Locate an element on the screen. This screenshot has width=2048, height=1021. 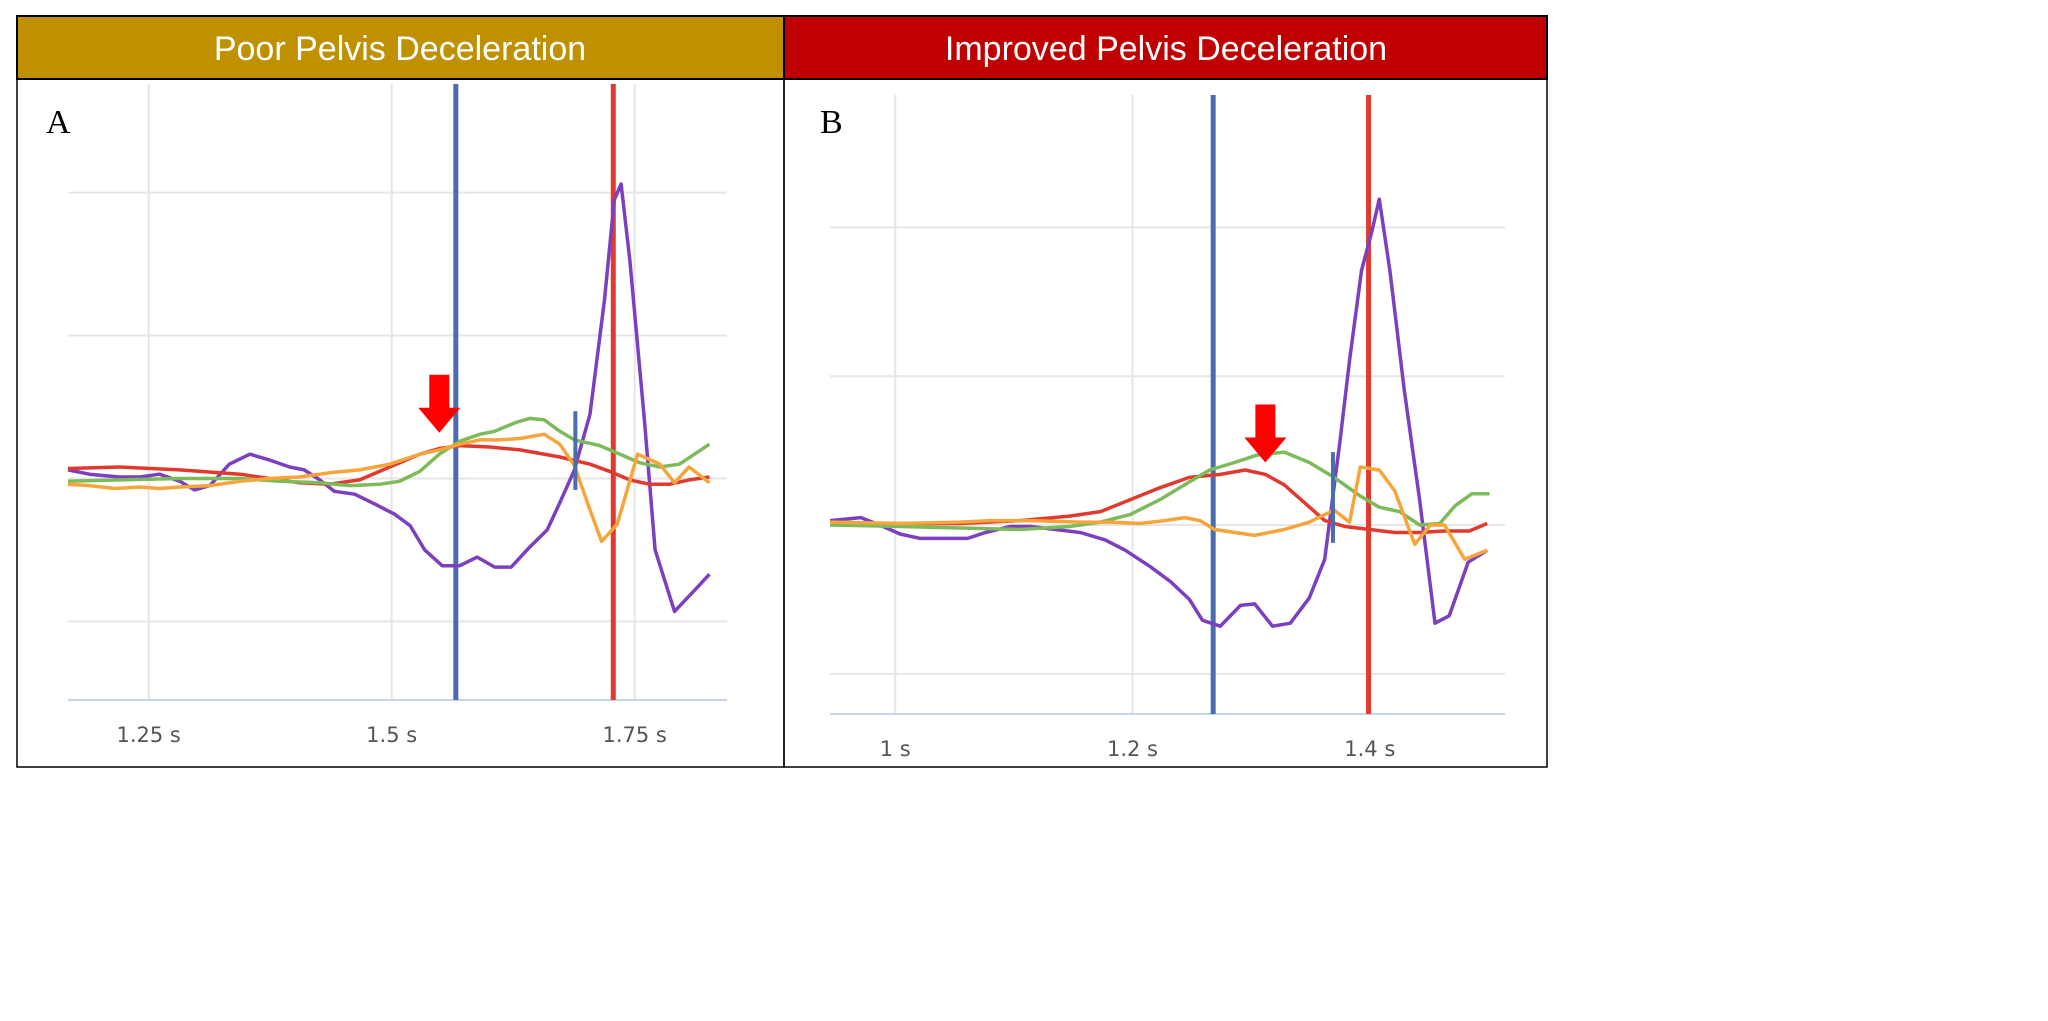
panel-a-header: Poor Pelvis Deceleration is located at coordinates (400, 49).